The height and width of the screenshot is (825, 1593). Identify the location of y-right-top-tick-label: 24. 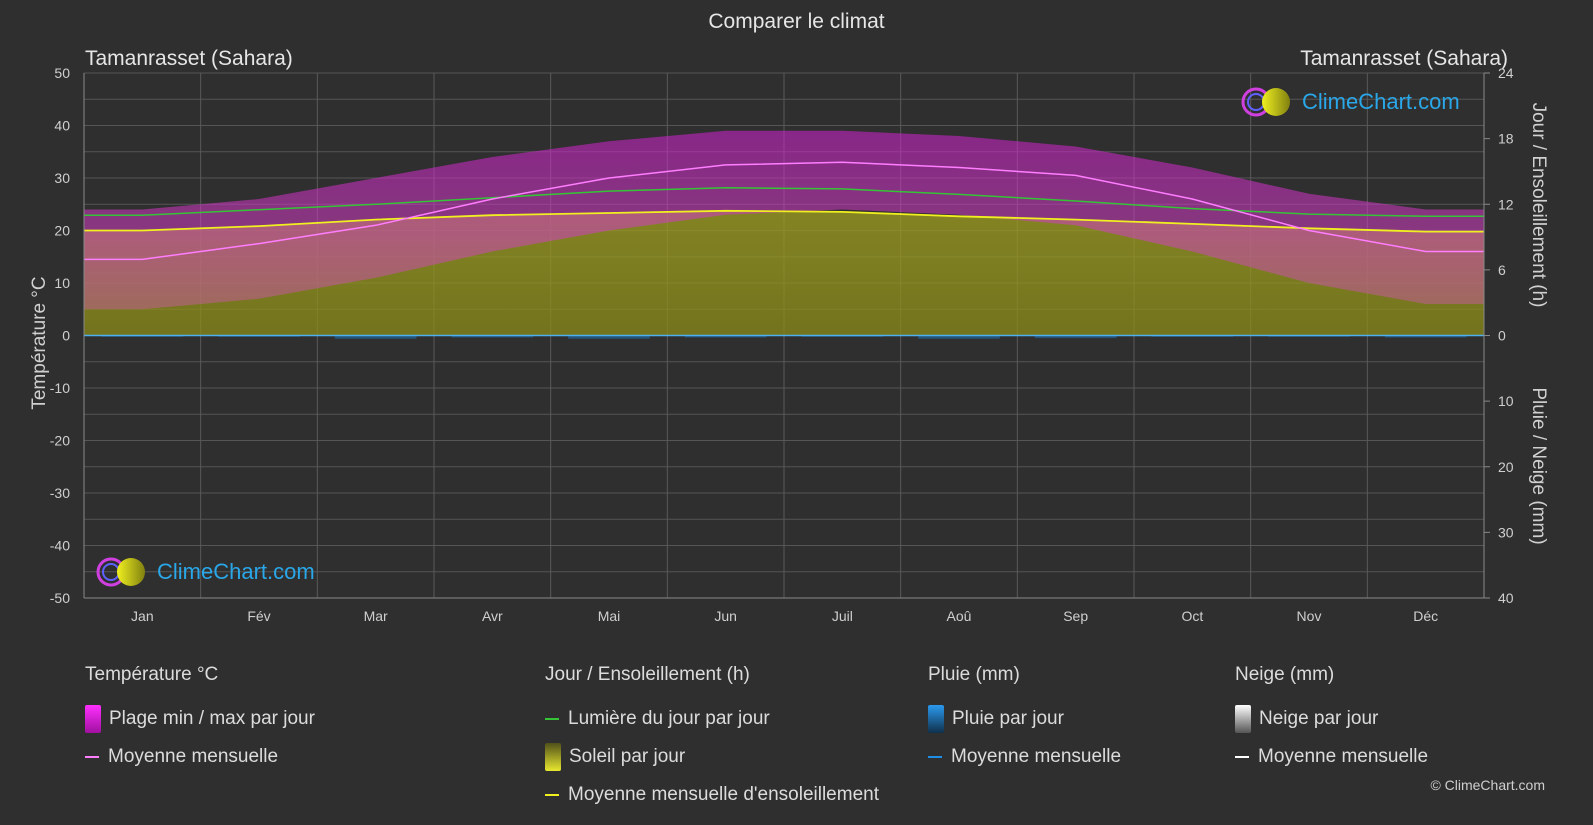
(1506, 73).